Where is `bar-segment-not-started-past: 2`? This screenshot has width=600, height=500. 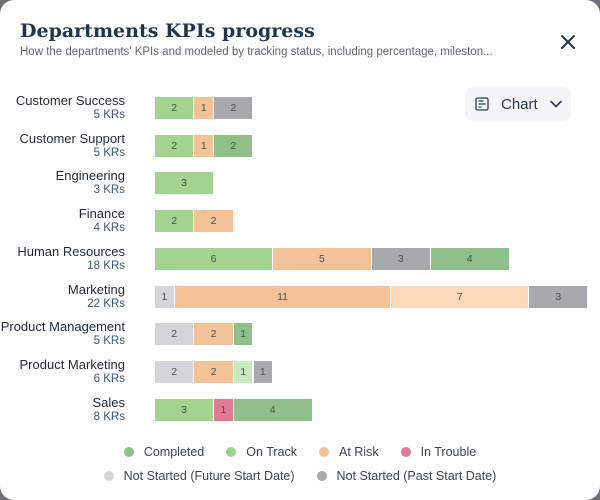 bar-segment-not-started-past: 2 is located at coordinates (234, 108).